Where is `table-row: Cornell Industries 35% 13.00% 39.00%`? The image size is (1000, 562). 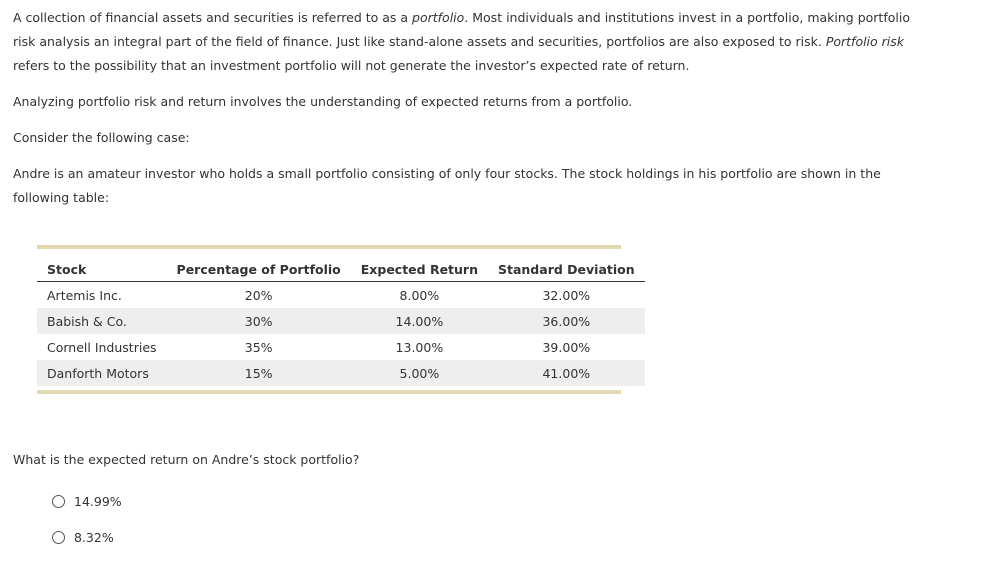
table-row: Cornell Industries 35% 13.00% 39.00% is located at coordinates (341, 347).